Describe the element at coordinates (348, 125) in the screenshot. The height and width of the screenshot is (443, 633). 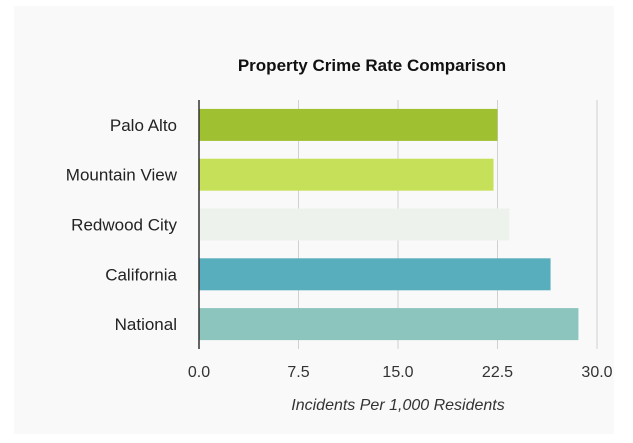
I see `bar-palo-alto` at that location.